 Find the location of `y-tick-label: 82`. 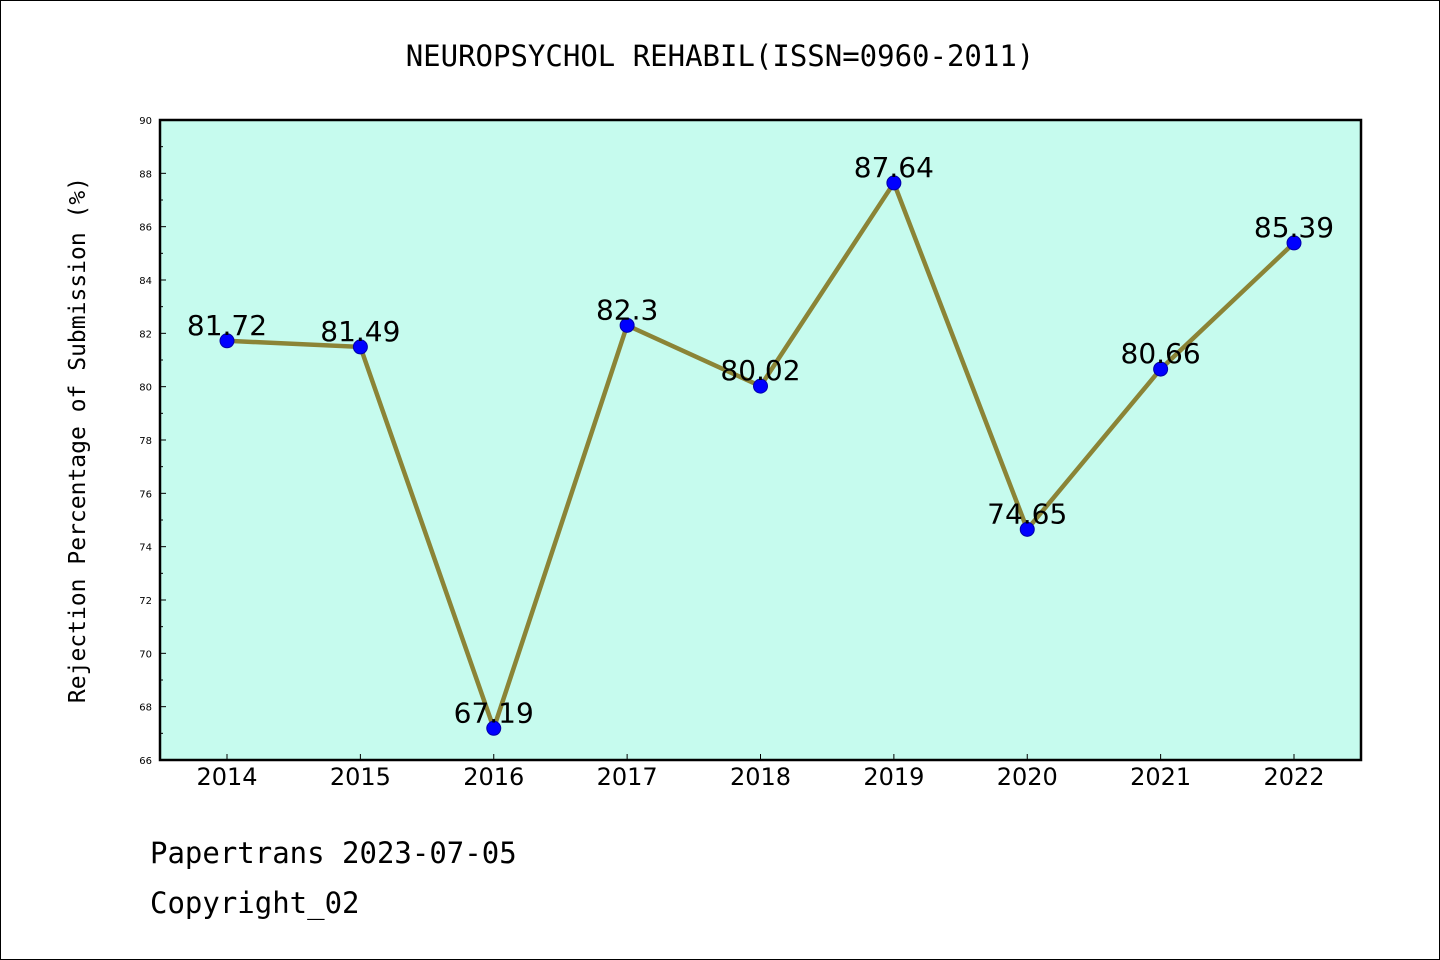

y-tick-label: 82 is located at coordinates (145, 334).